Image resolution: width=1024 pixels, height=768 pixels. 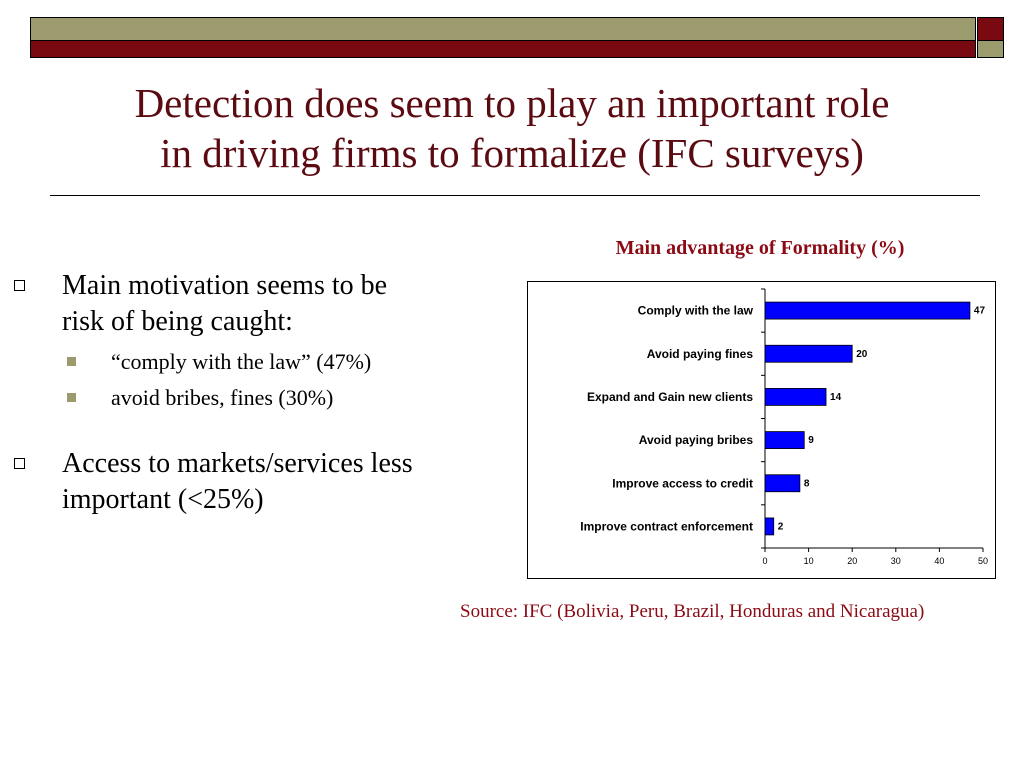 What do you see at coordinates (764, 561) in the screenshot?
I see `x-tick-label: 0` at bounding box center [764, 561].